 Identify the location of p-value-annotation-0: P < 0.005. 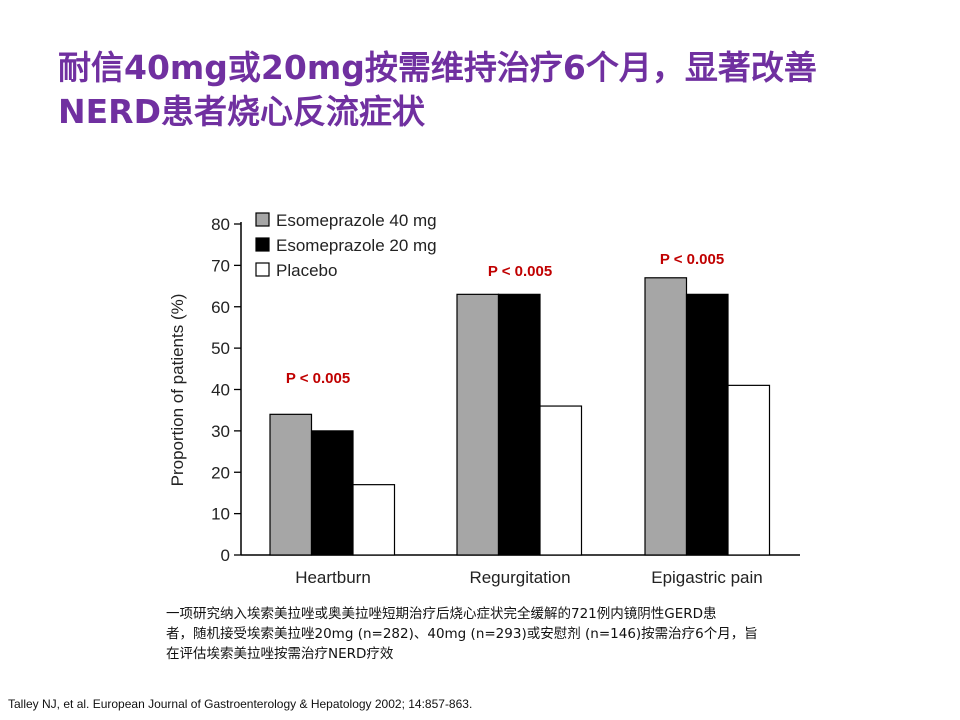
(318, 378).